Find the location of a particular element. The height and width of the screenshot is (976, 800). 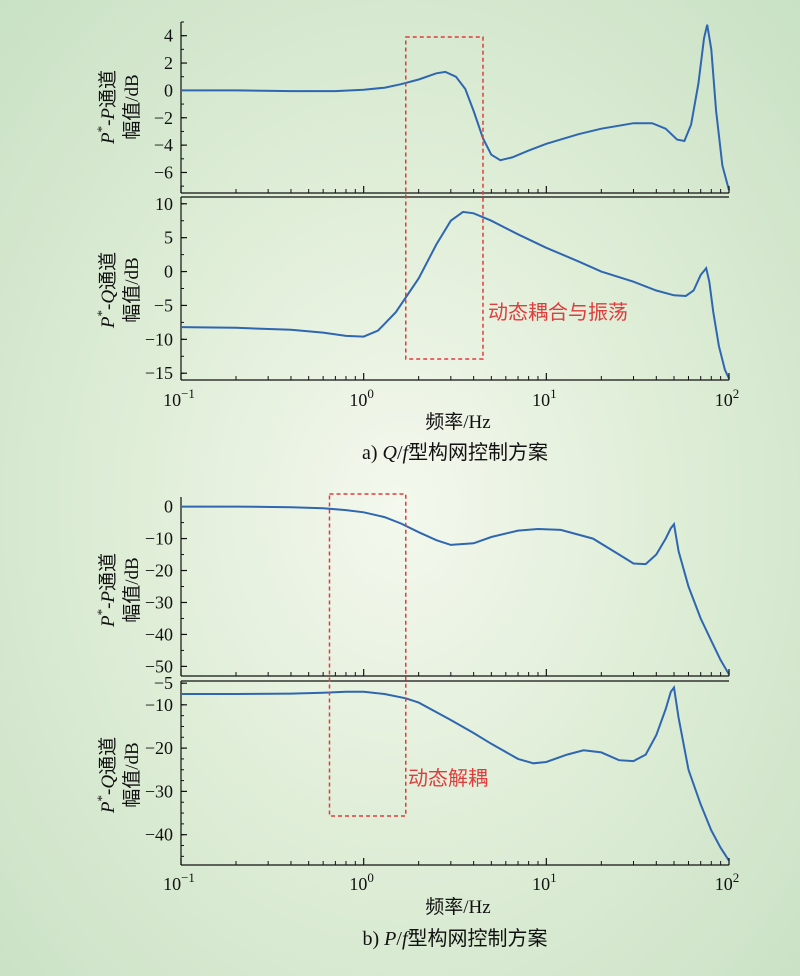

caption-b: b) P/f型构网控制方案 is located at coordinates (454, 938).